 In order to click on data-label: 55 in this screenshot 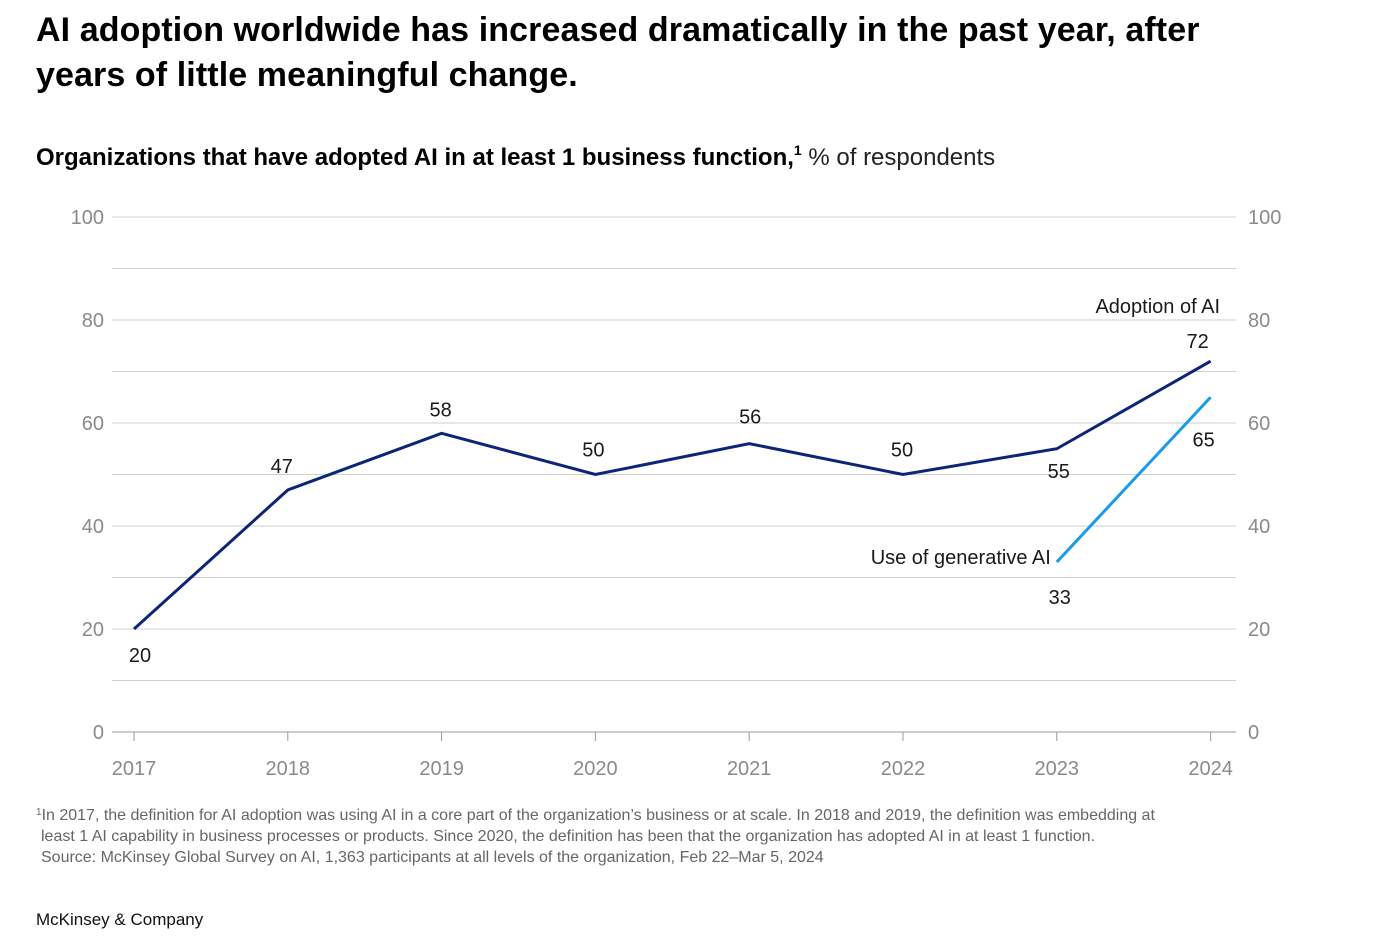, I will do `click(1059, 472)`.